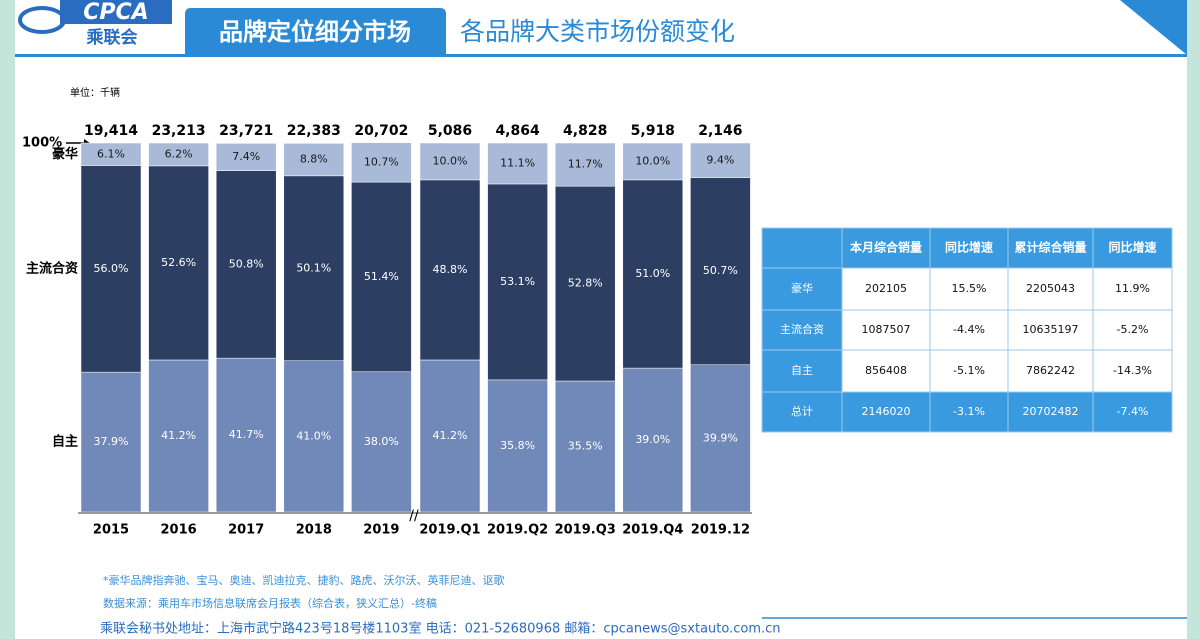  Describe the element at coordinates (52, 268) in the screenshot. I see `series-label: 主流合资` at that location.